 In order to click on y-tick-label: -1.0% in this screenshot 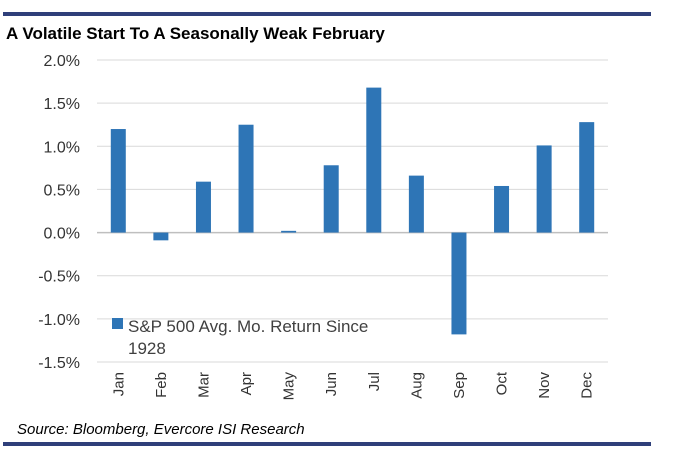, I will do `click(59, 320)`.